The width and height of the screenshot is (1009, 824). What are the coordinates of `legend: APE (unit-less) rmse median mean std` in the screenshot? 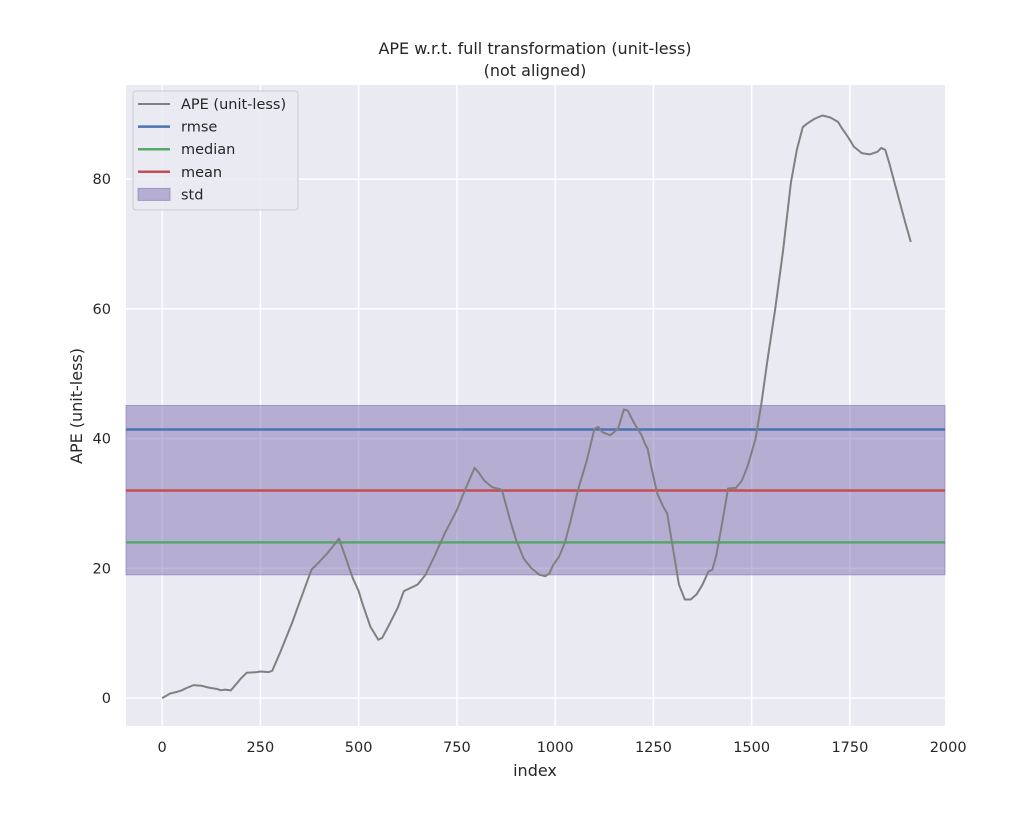 It's located at (215, 150).